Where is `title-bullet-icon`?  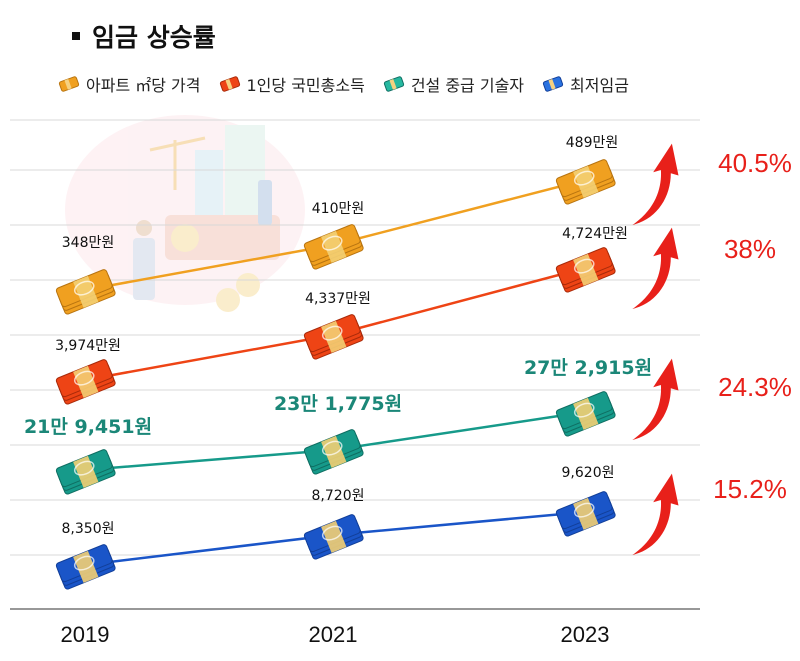 title-bullet-icon is located at coordinates (76, 36).